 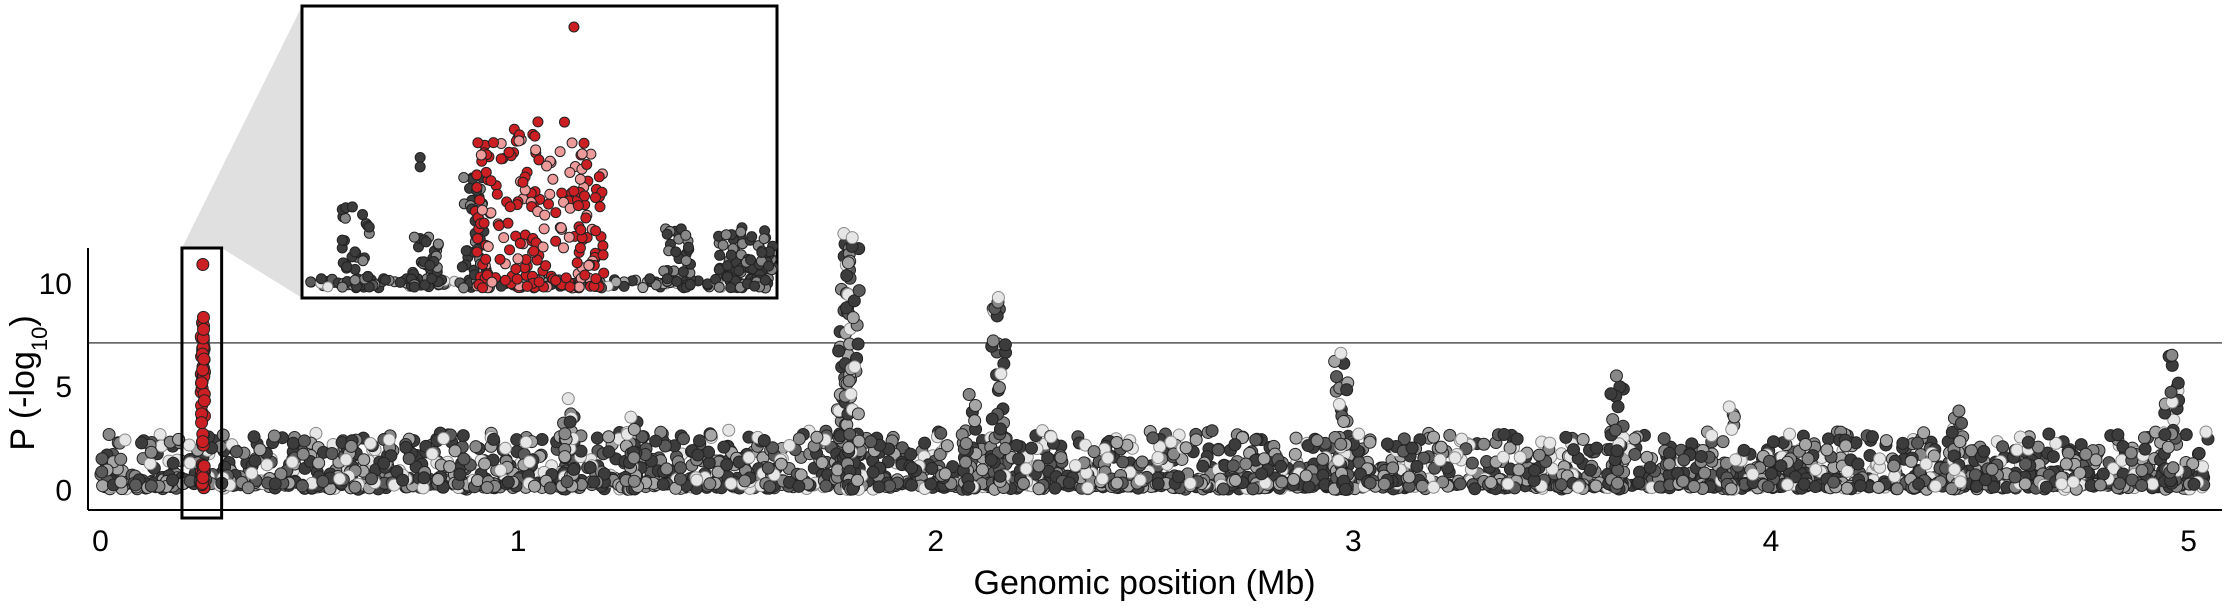 What do you see at coordinates (241, 152) in the screenshot?
I see `inset-connector` at bounding box center [241, 152].